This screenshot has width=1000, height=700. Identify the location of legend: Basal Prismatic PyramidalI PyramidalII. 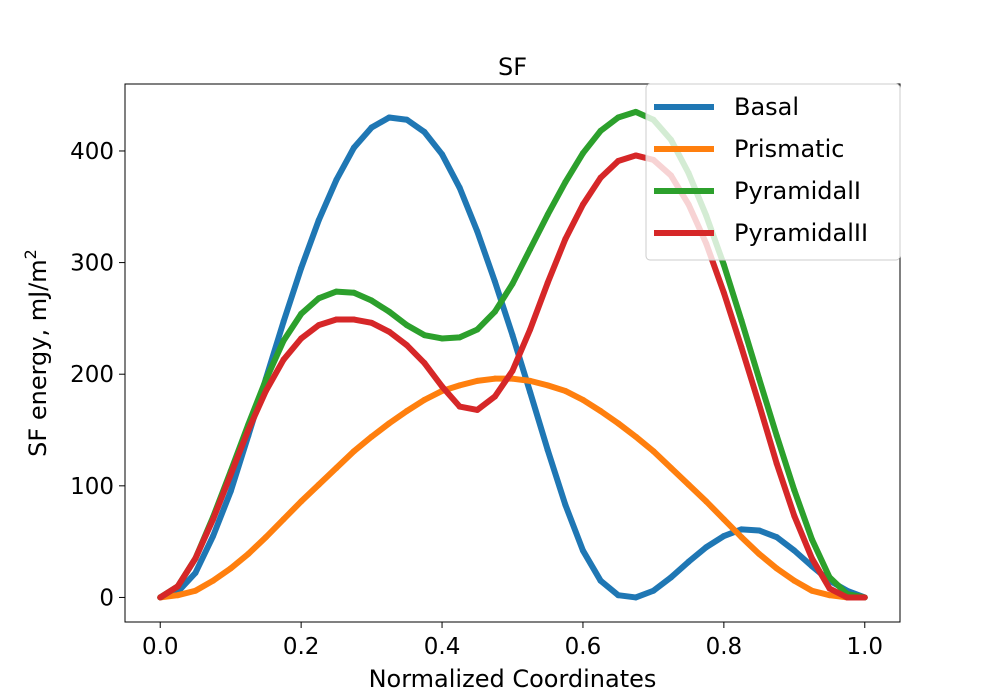
(773, 172).